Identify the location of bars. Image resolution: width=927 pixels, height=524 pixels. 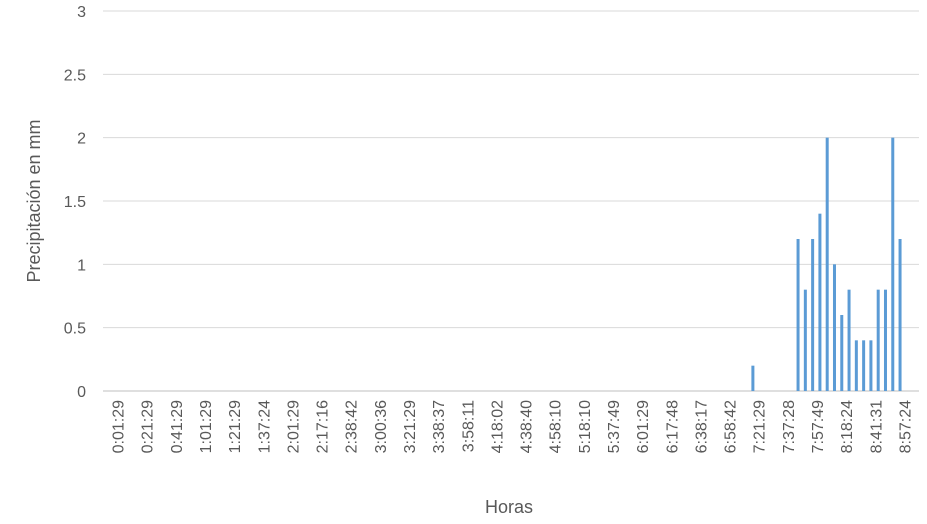
(826, 264).